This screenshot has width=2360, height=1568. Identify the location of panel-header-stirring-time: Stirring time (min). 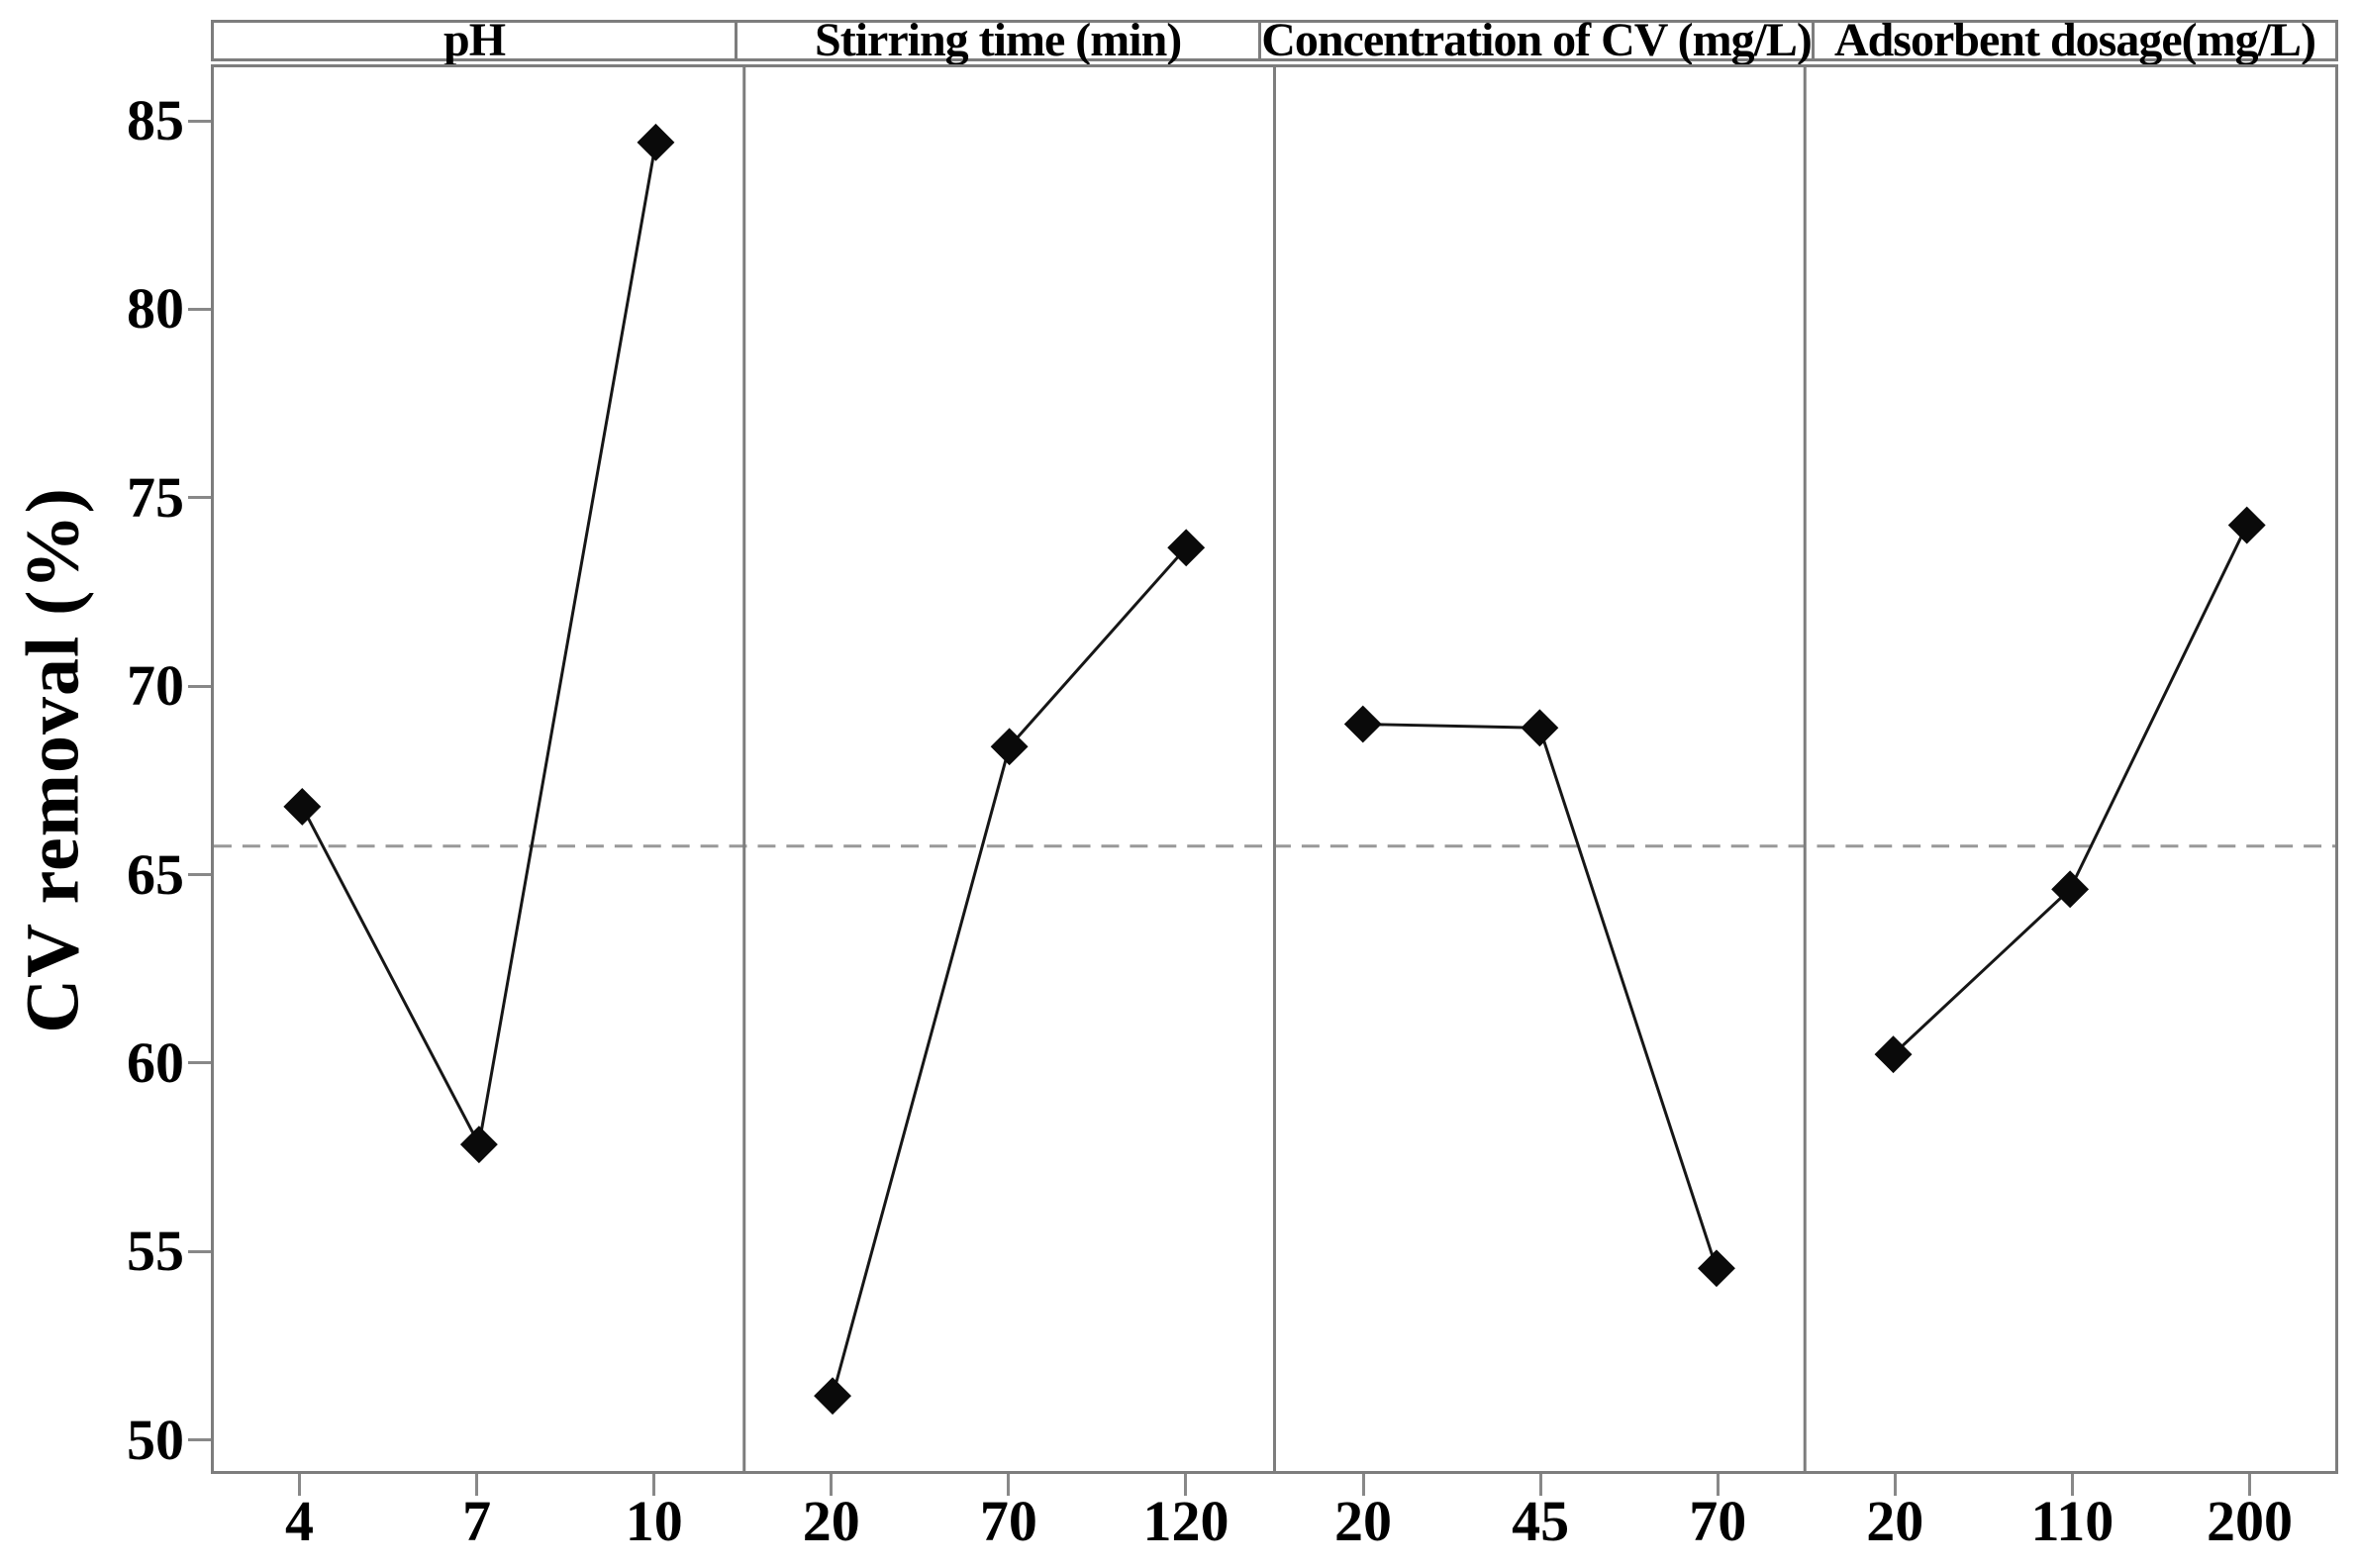
(996, 40).